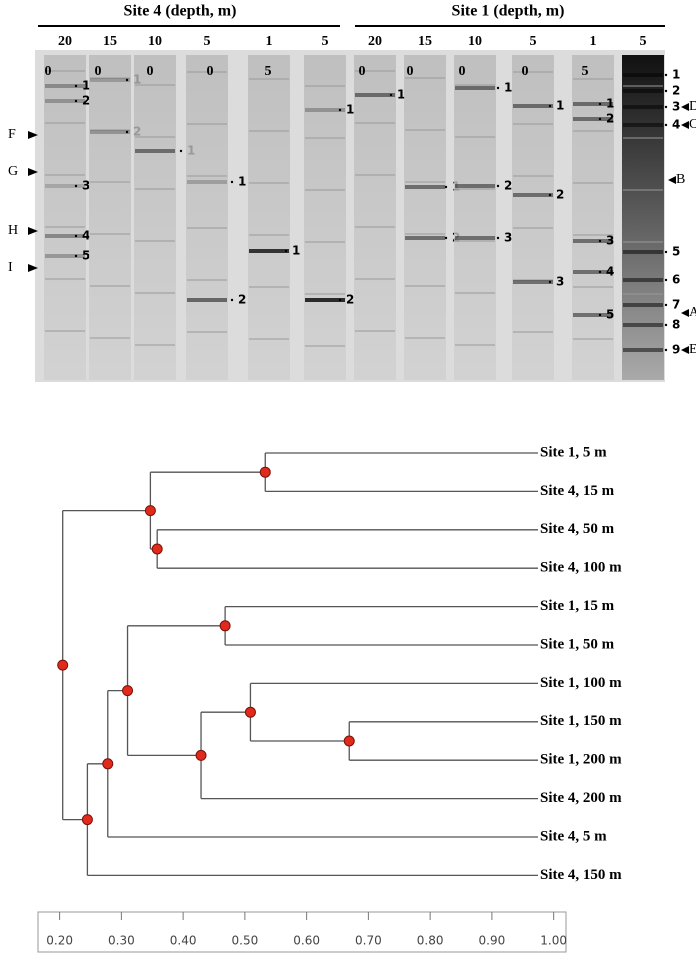  Describe the element at coordinates (581, 683) in the screenshot. I see `leaf-label: Site 1, 100 m` at that location.